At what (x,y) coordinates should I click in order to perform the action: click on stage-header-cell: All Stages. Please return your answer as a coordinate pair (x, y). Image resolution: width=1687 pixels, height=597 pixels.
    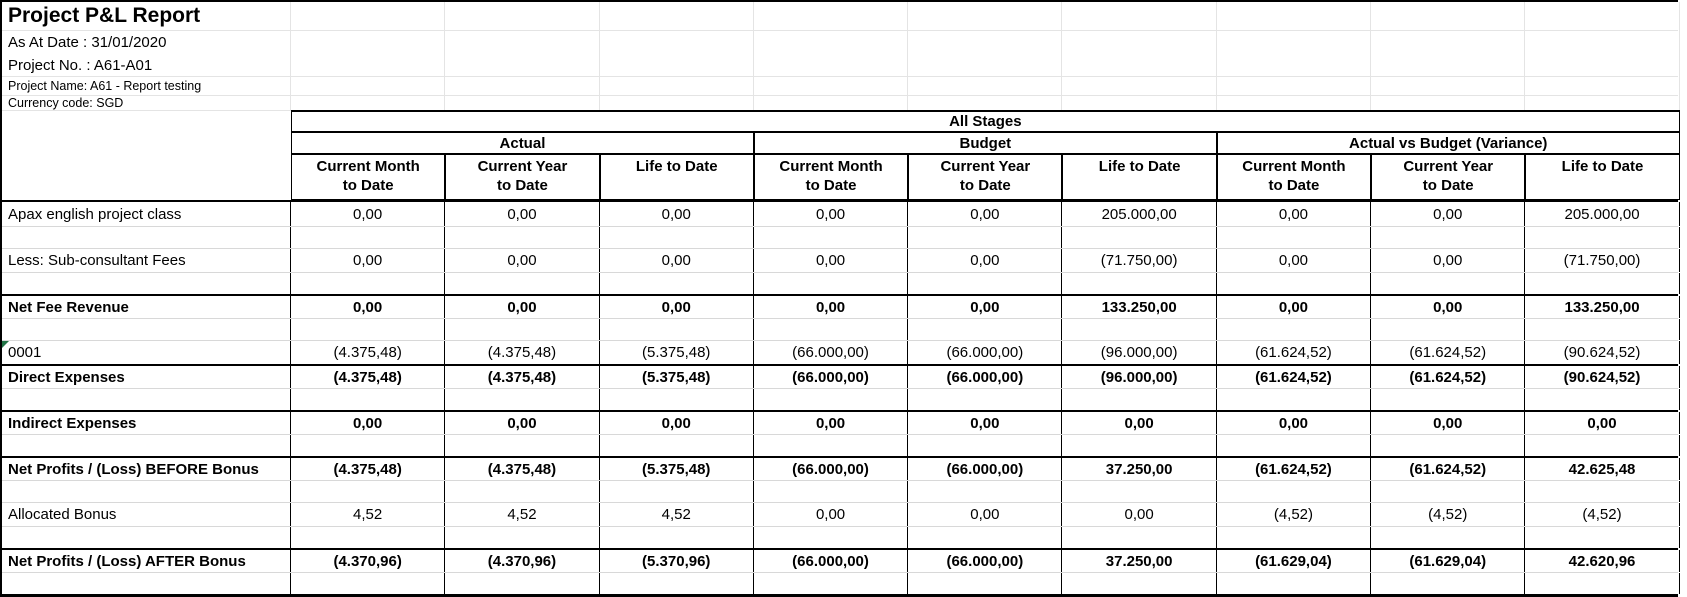
    Looking at the image, I should click on (985, 121).